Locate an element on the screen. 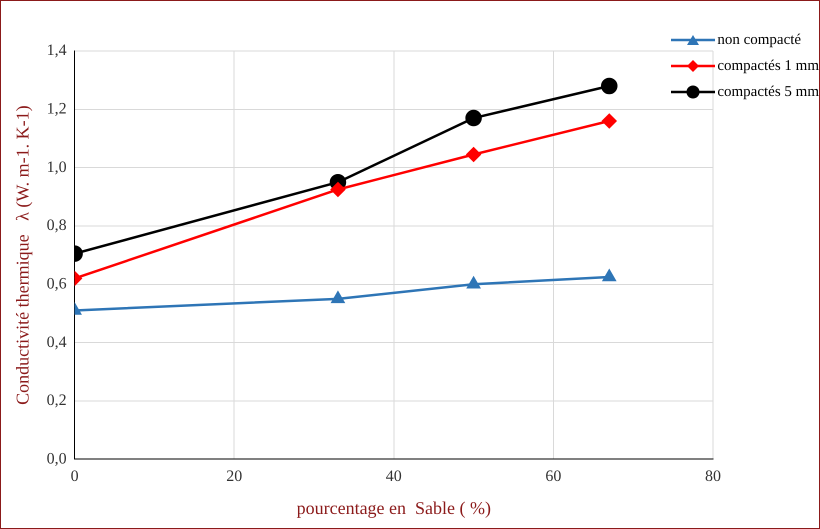 The width and height of the screenshot is (820, 529). legend-label: compactés 1 mm is located at coordinates (768, 66).